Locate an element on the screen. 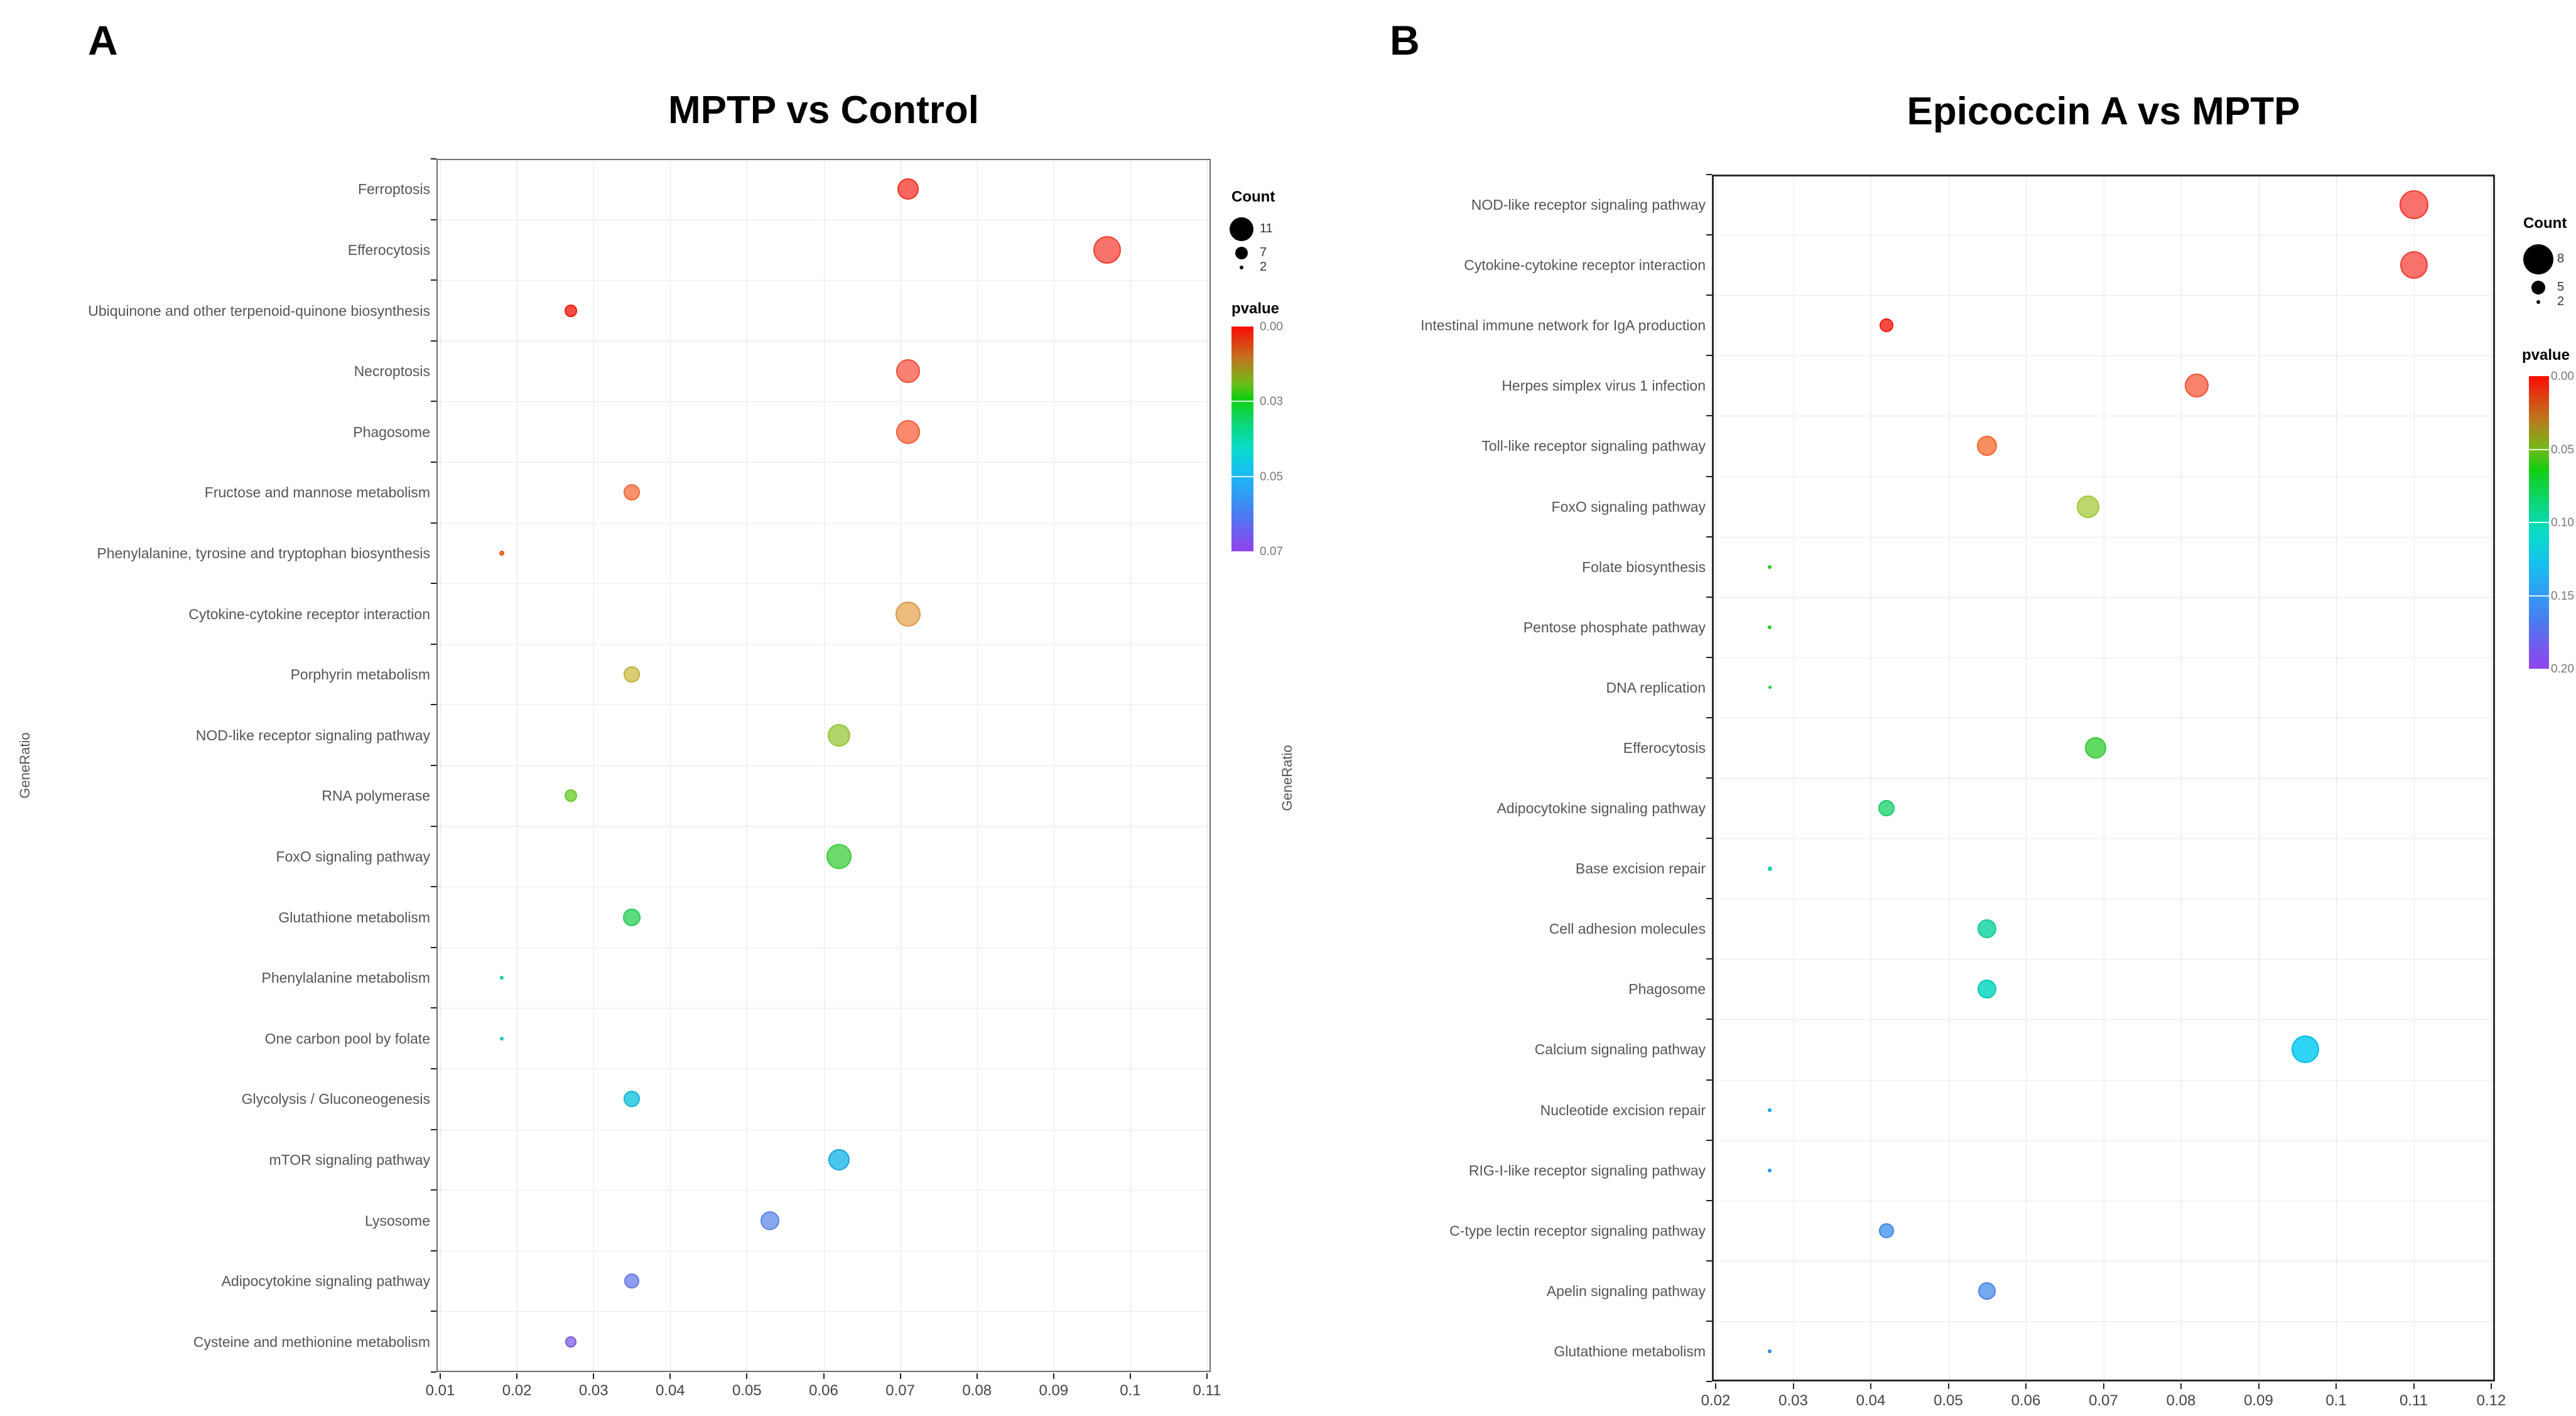 The width and height of the screenshot is (2576, 1416). pathway-label: RNA polymerase is located at coordinates (376, 795).